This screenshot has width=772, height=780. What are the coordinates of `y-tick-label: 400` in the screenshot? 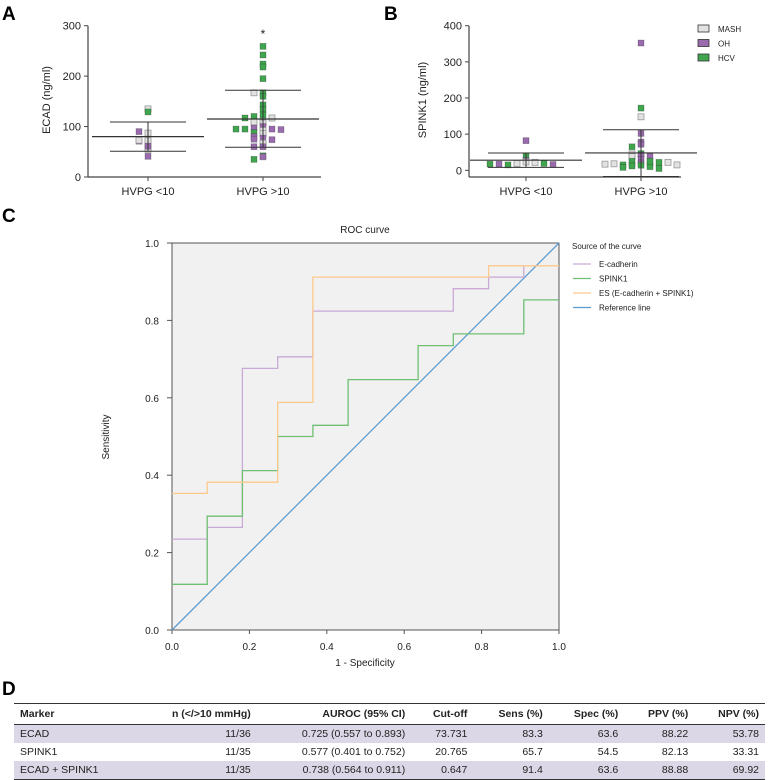 It's located at (453, 27).